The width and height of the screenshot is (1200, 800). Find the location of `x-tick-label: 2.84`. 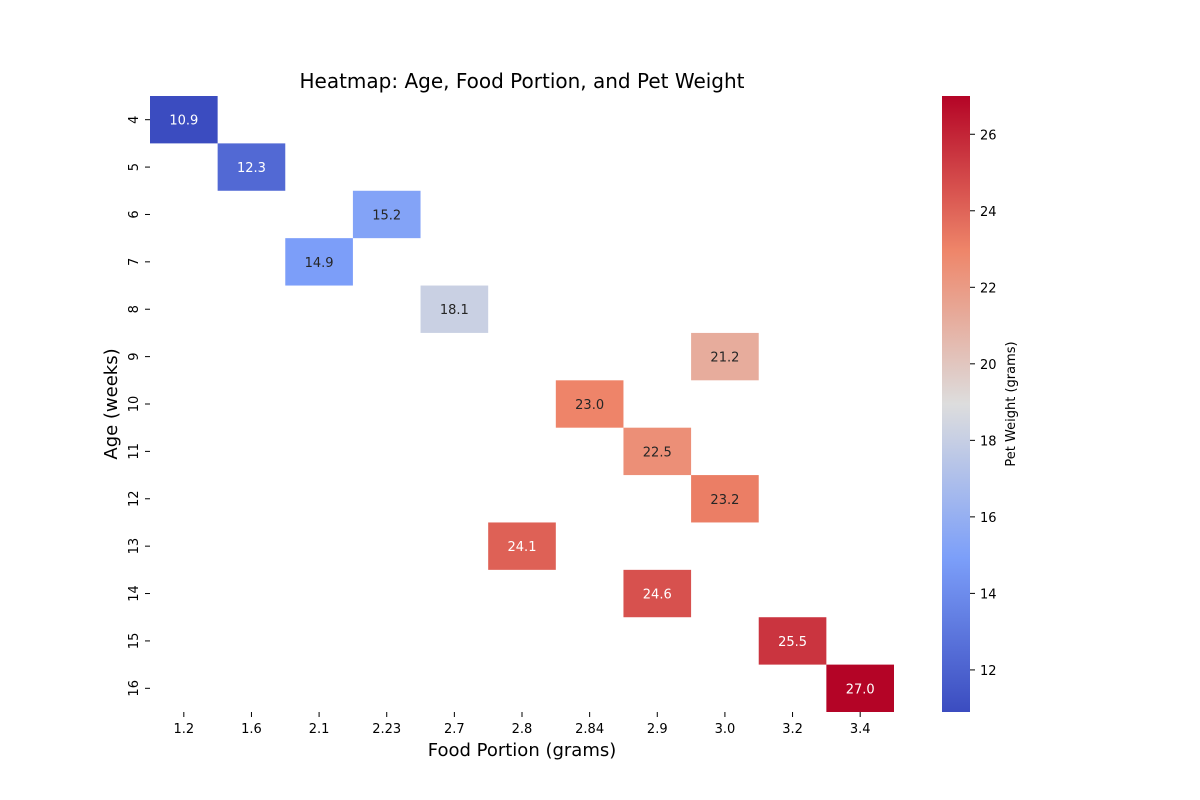

x-tick-label: 2.84 is located at coordinates (589, 729).